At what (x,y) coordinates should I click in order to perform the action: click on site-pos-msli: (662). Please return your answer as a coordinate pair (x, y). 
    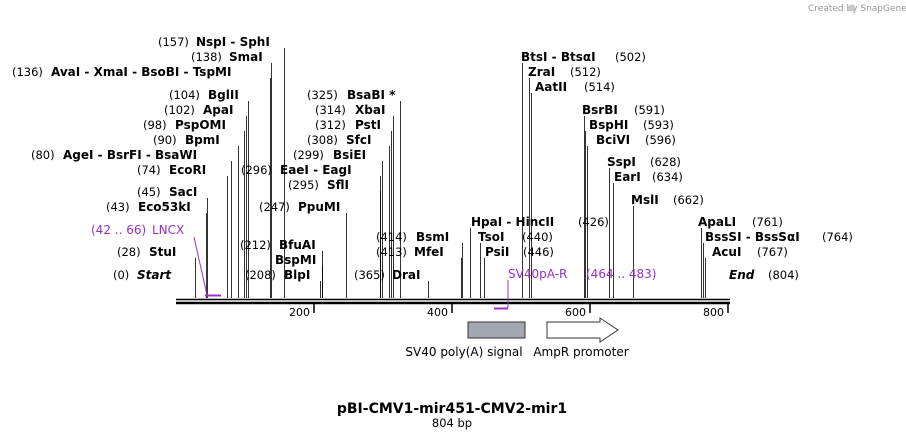
    Looking at the image, I should click on (688, 200).